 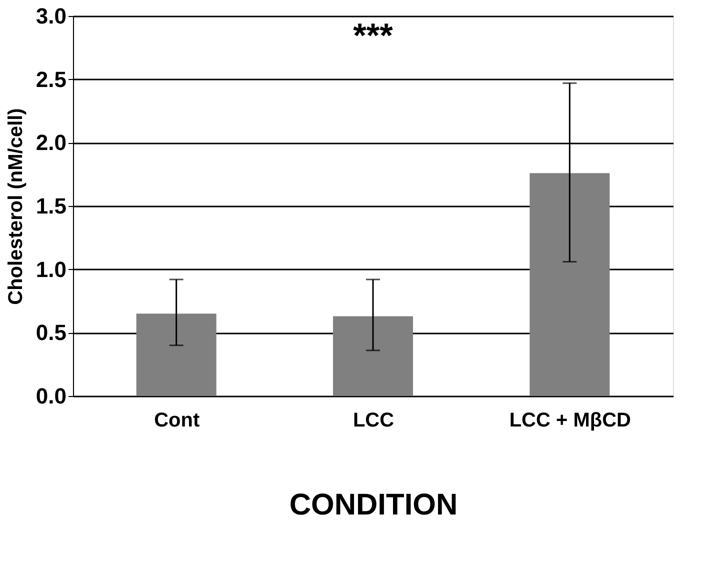 What do you see at coordinates (177, 421) in the screenshot?
I see `x-tick-label: Cont` at bounding box center [177, 421].